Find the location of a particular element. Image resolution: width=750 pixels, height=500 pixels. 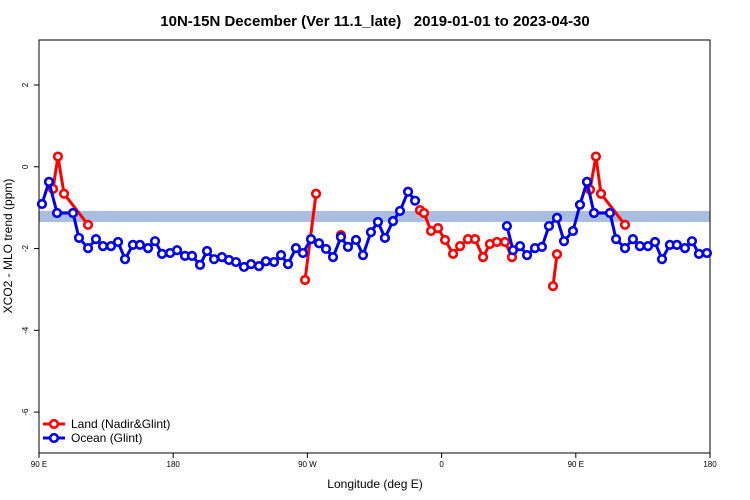

legend-label: Ocean (Glint) is located at coordinates (106, 438).